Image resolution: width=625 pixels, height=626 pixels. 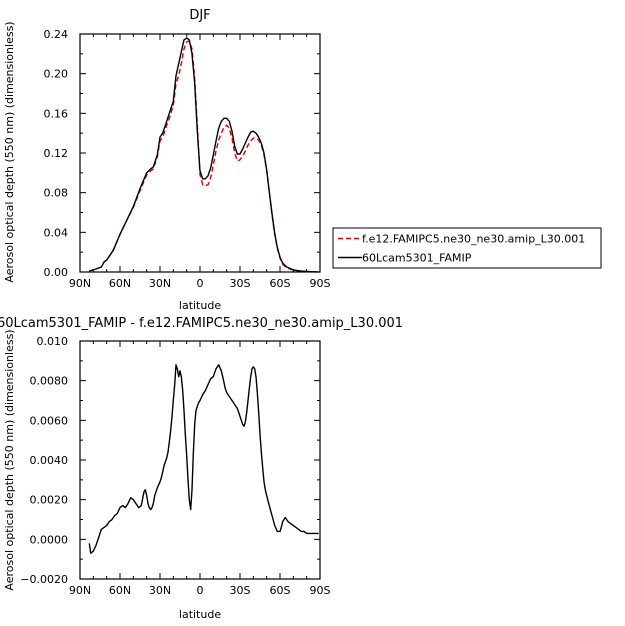 I want to click on top-y-tick-label: 0.20, so click(x=56, y=74).